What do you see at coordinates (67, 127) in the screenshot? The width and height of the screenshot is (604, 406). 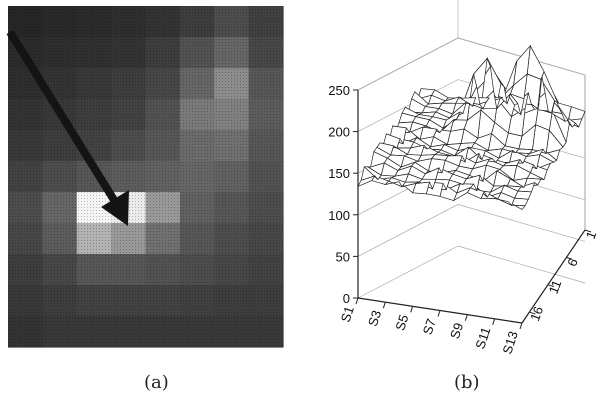 I see `arrow-pointer-icon` at bounding box center [67, 127].